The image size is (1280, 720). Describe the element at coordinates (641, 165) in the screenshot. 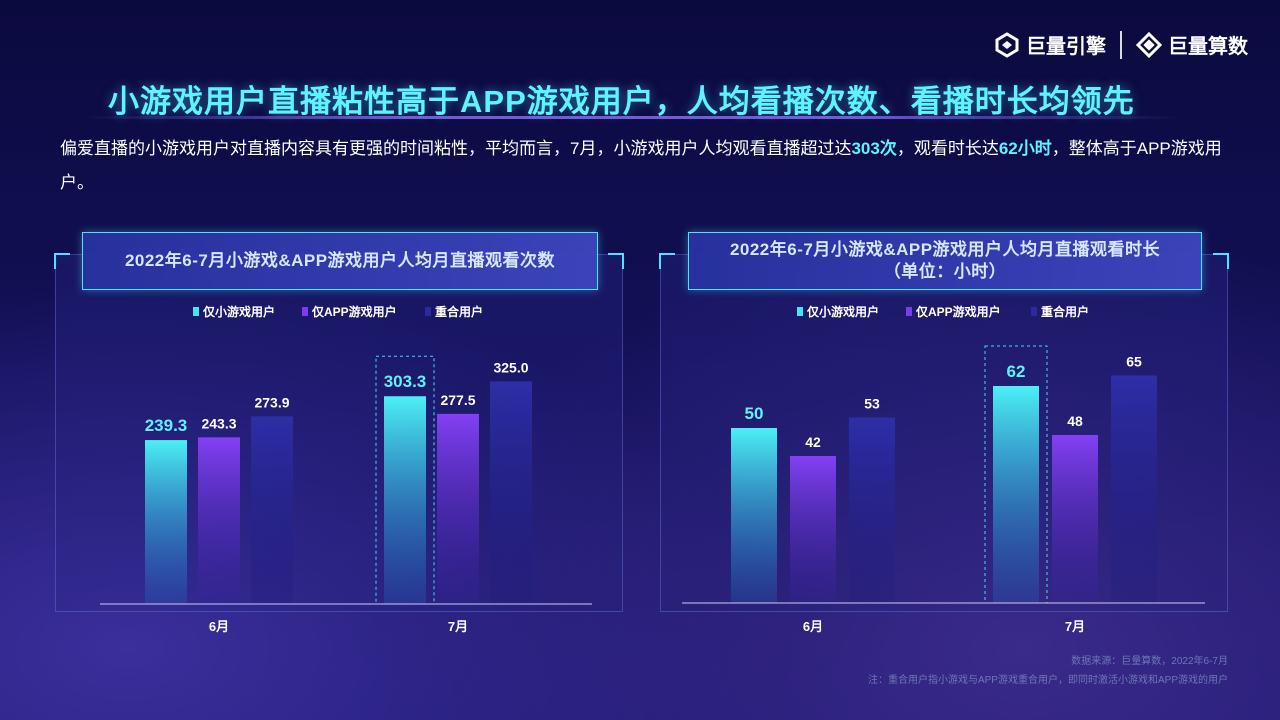

I see `description-part3: ，整体高于APP游戏用户。` at that location.